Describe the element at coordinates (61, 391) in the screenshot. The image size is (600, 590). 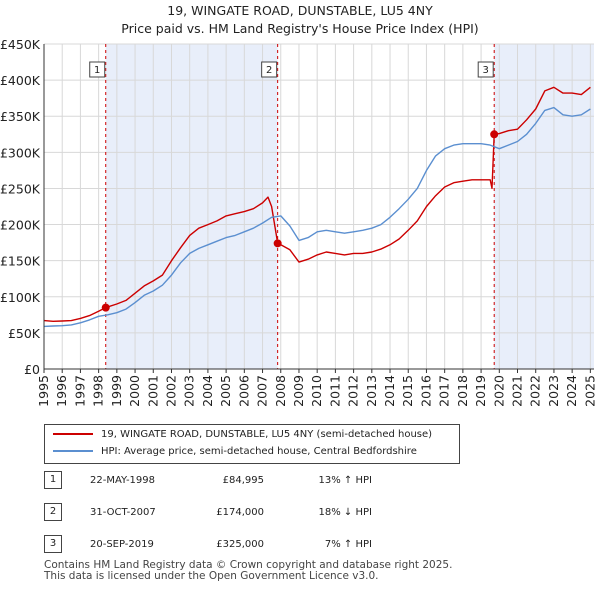
I see `x-tick-label: 1996` at that location.